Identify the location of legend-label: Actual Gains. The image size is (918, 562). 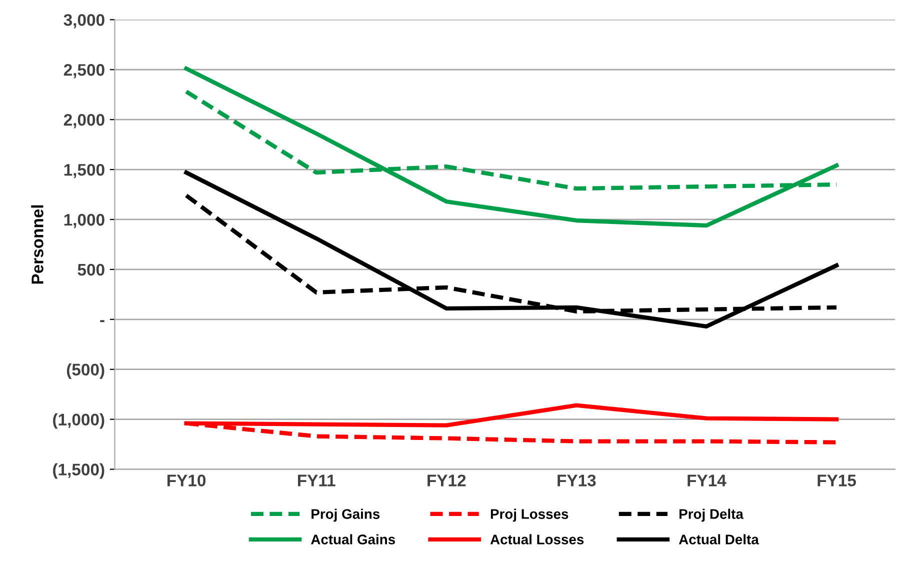
(353, 539).